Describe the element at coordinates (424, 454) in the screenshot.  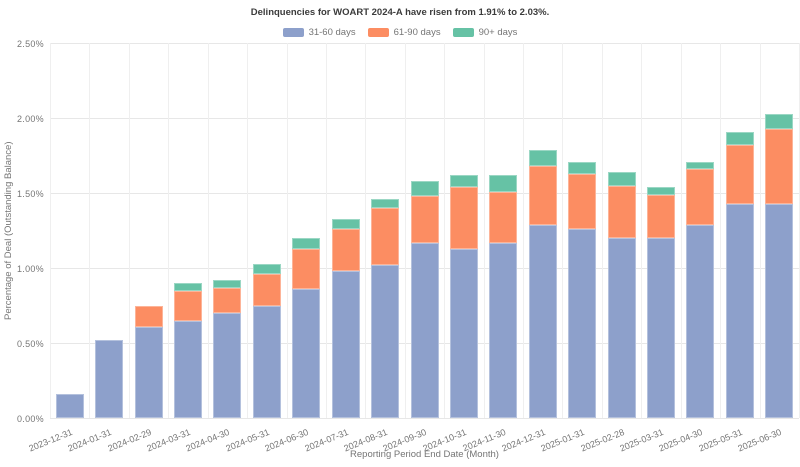
I see `x-axis-title: Reporting Period End Date (Month)` at that location.